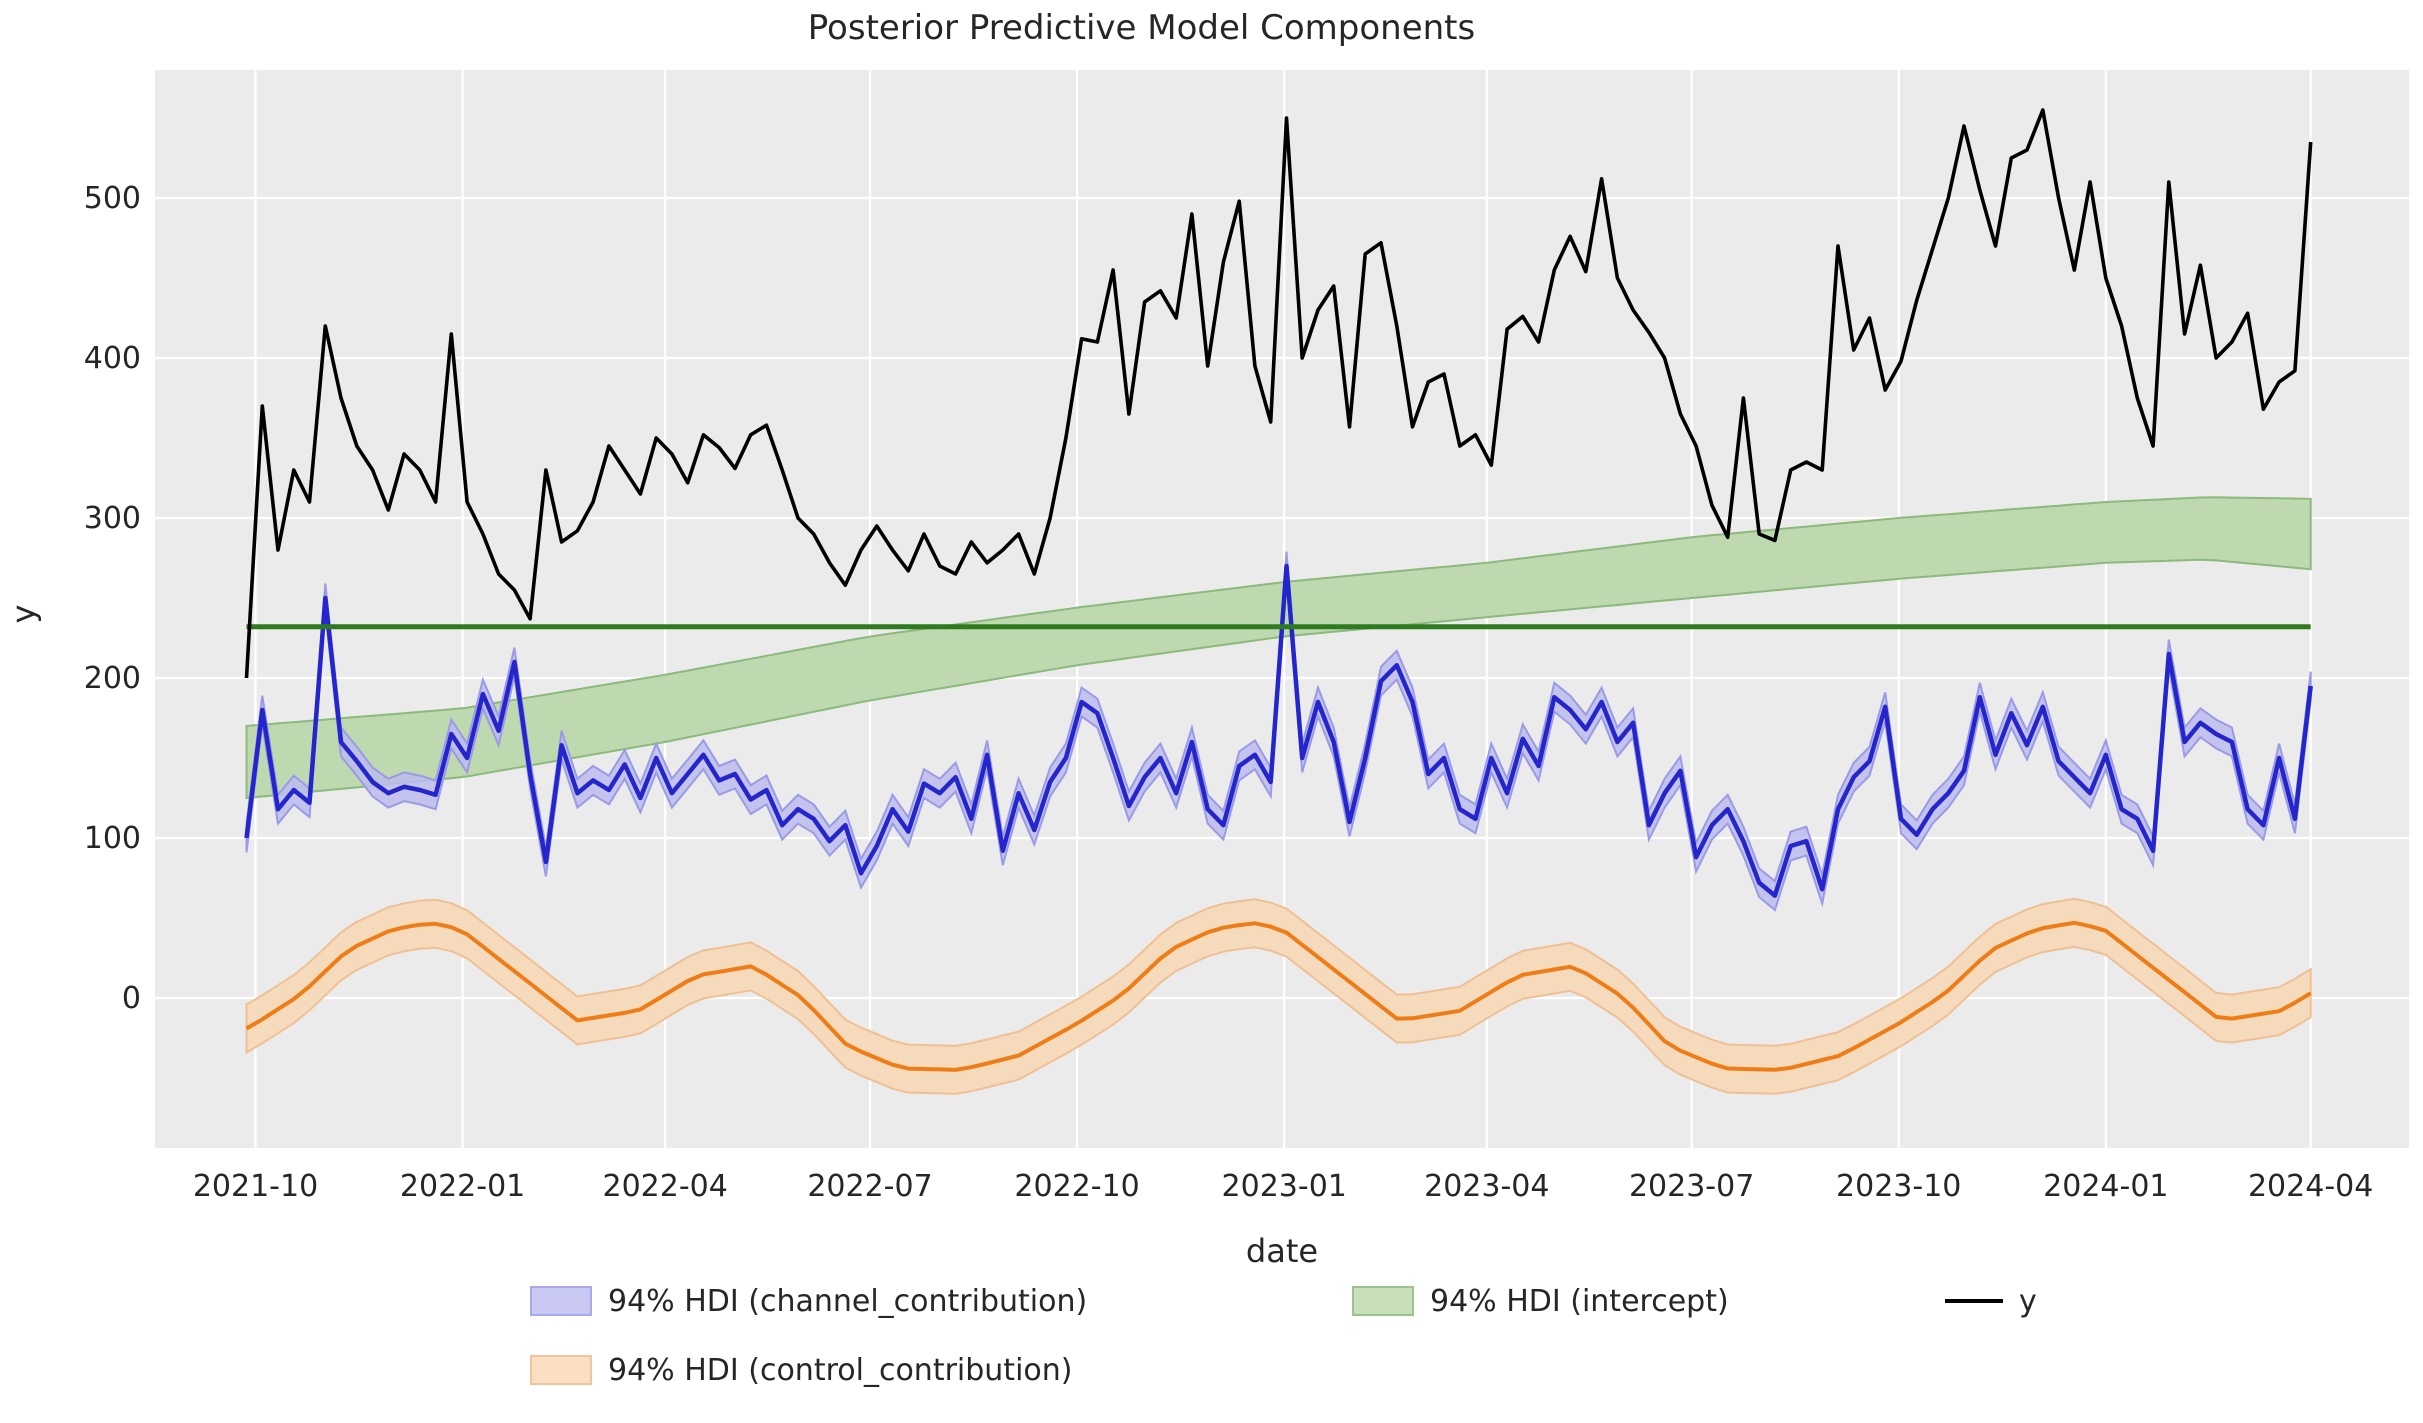 Image resolution: width=2423 pixels, height=1423 pixels. Describe the element at coordinates (1898, 1186) in the screenshot. I see `x-tick-label: 2023-10` at that location.